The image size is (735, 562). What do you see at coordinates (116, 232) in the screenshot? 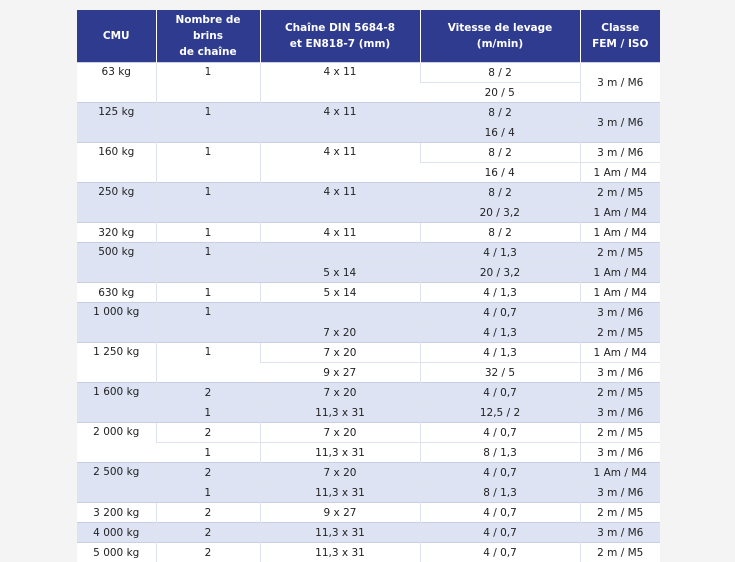
I see `cell-cmu: 320 kg` at bounding box center [116, 232].